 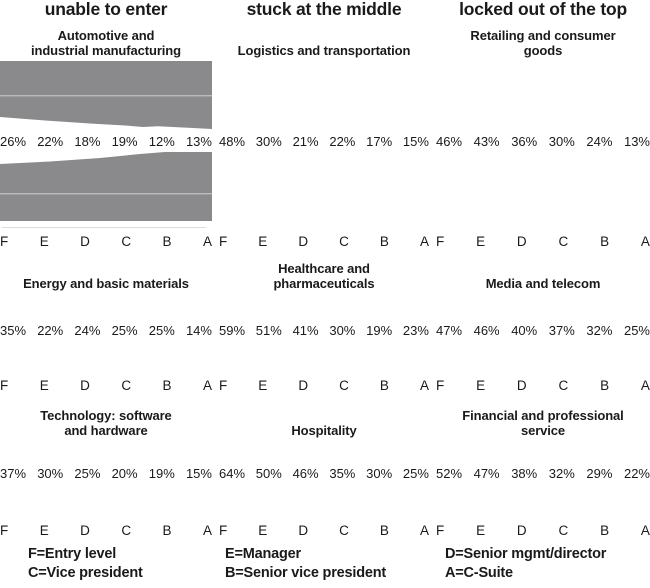 What do you see at coordinates (599, 141) in the screenshot?
I see `value-label: 24%` at bounding box center [599, 141].